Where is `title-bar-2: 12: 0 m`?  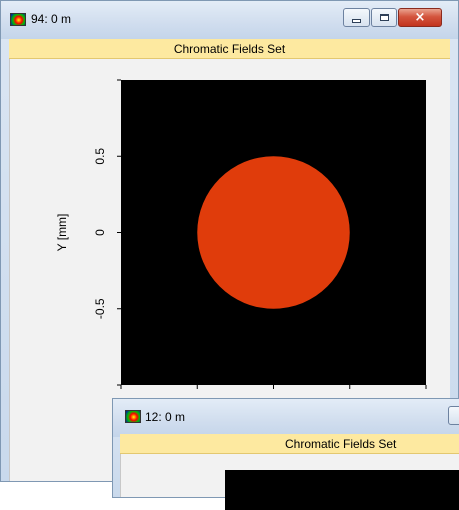 title-bar-2: 12: 0 m is located at coordinates (286, 418).